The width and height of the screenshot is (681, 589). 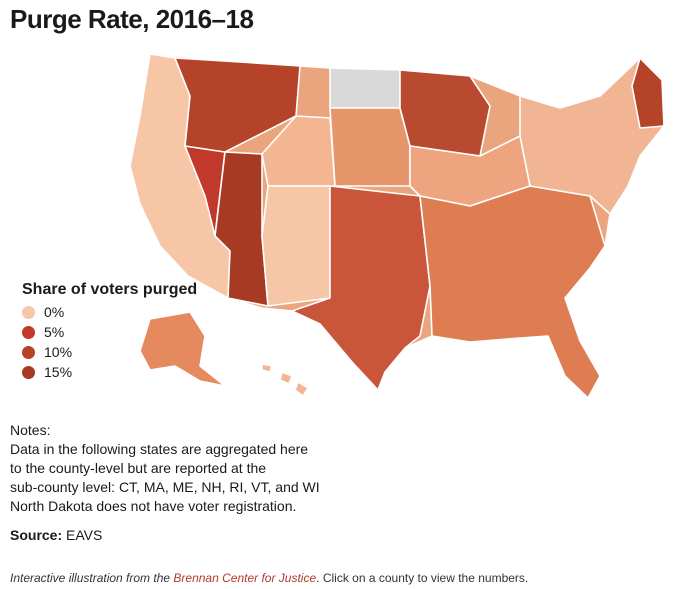 What do you see at coordinates (237, 105) in the screenshot?
I see `region-idaho-montana` at bounding box center [237, 105].